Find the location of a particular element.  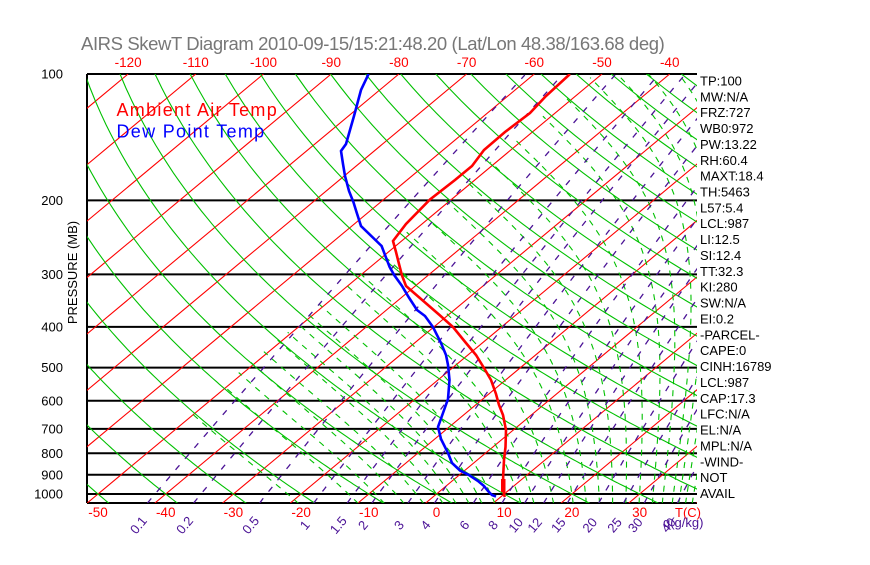

svg-text: 10 is located at coordinates (504, 512).